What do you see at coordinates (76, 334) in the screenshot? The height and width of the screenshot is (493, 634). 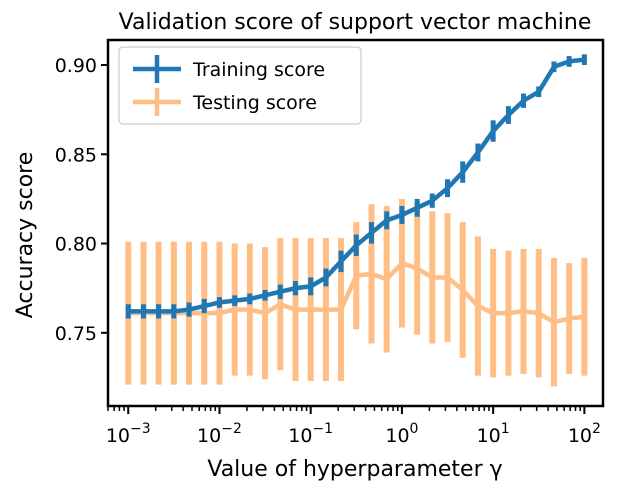 I see `y-tick-label: 0.75` at bounding box center [76, 334].